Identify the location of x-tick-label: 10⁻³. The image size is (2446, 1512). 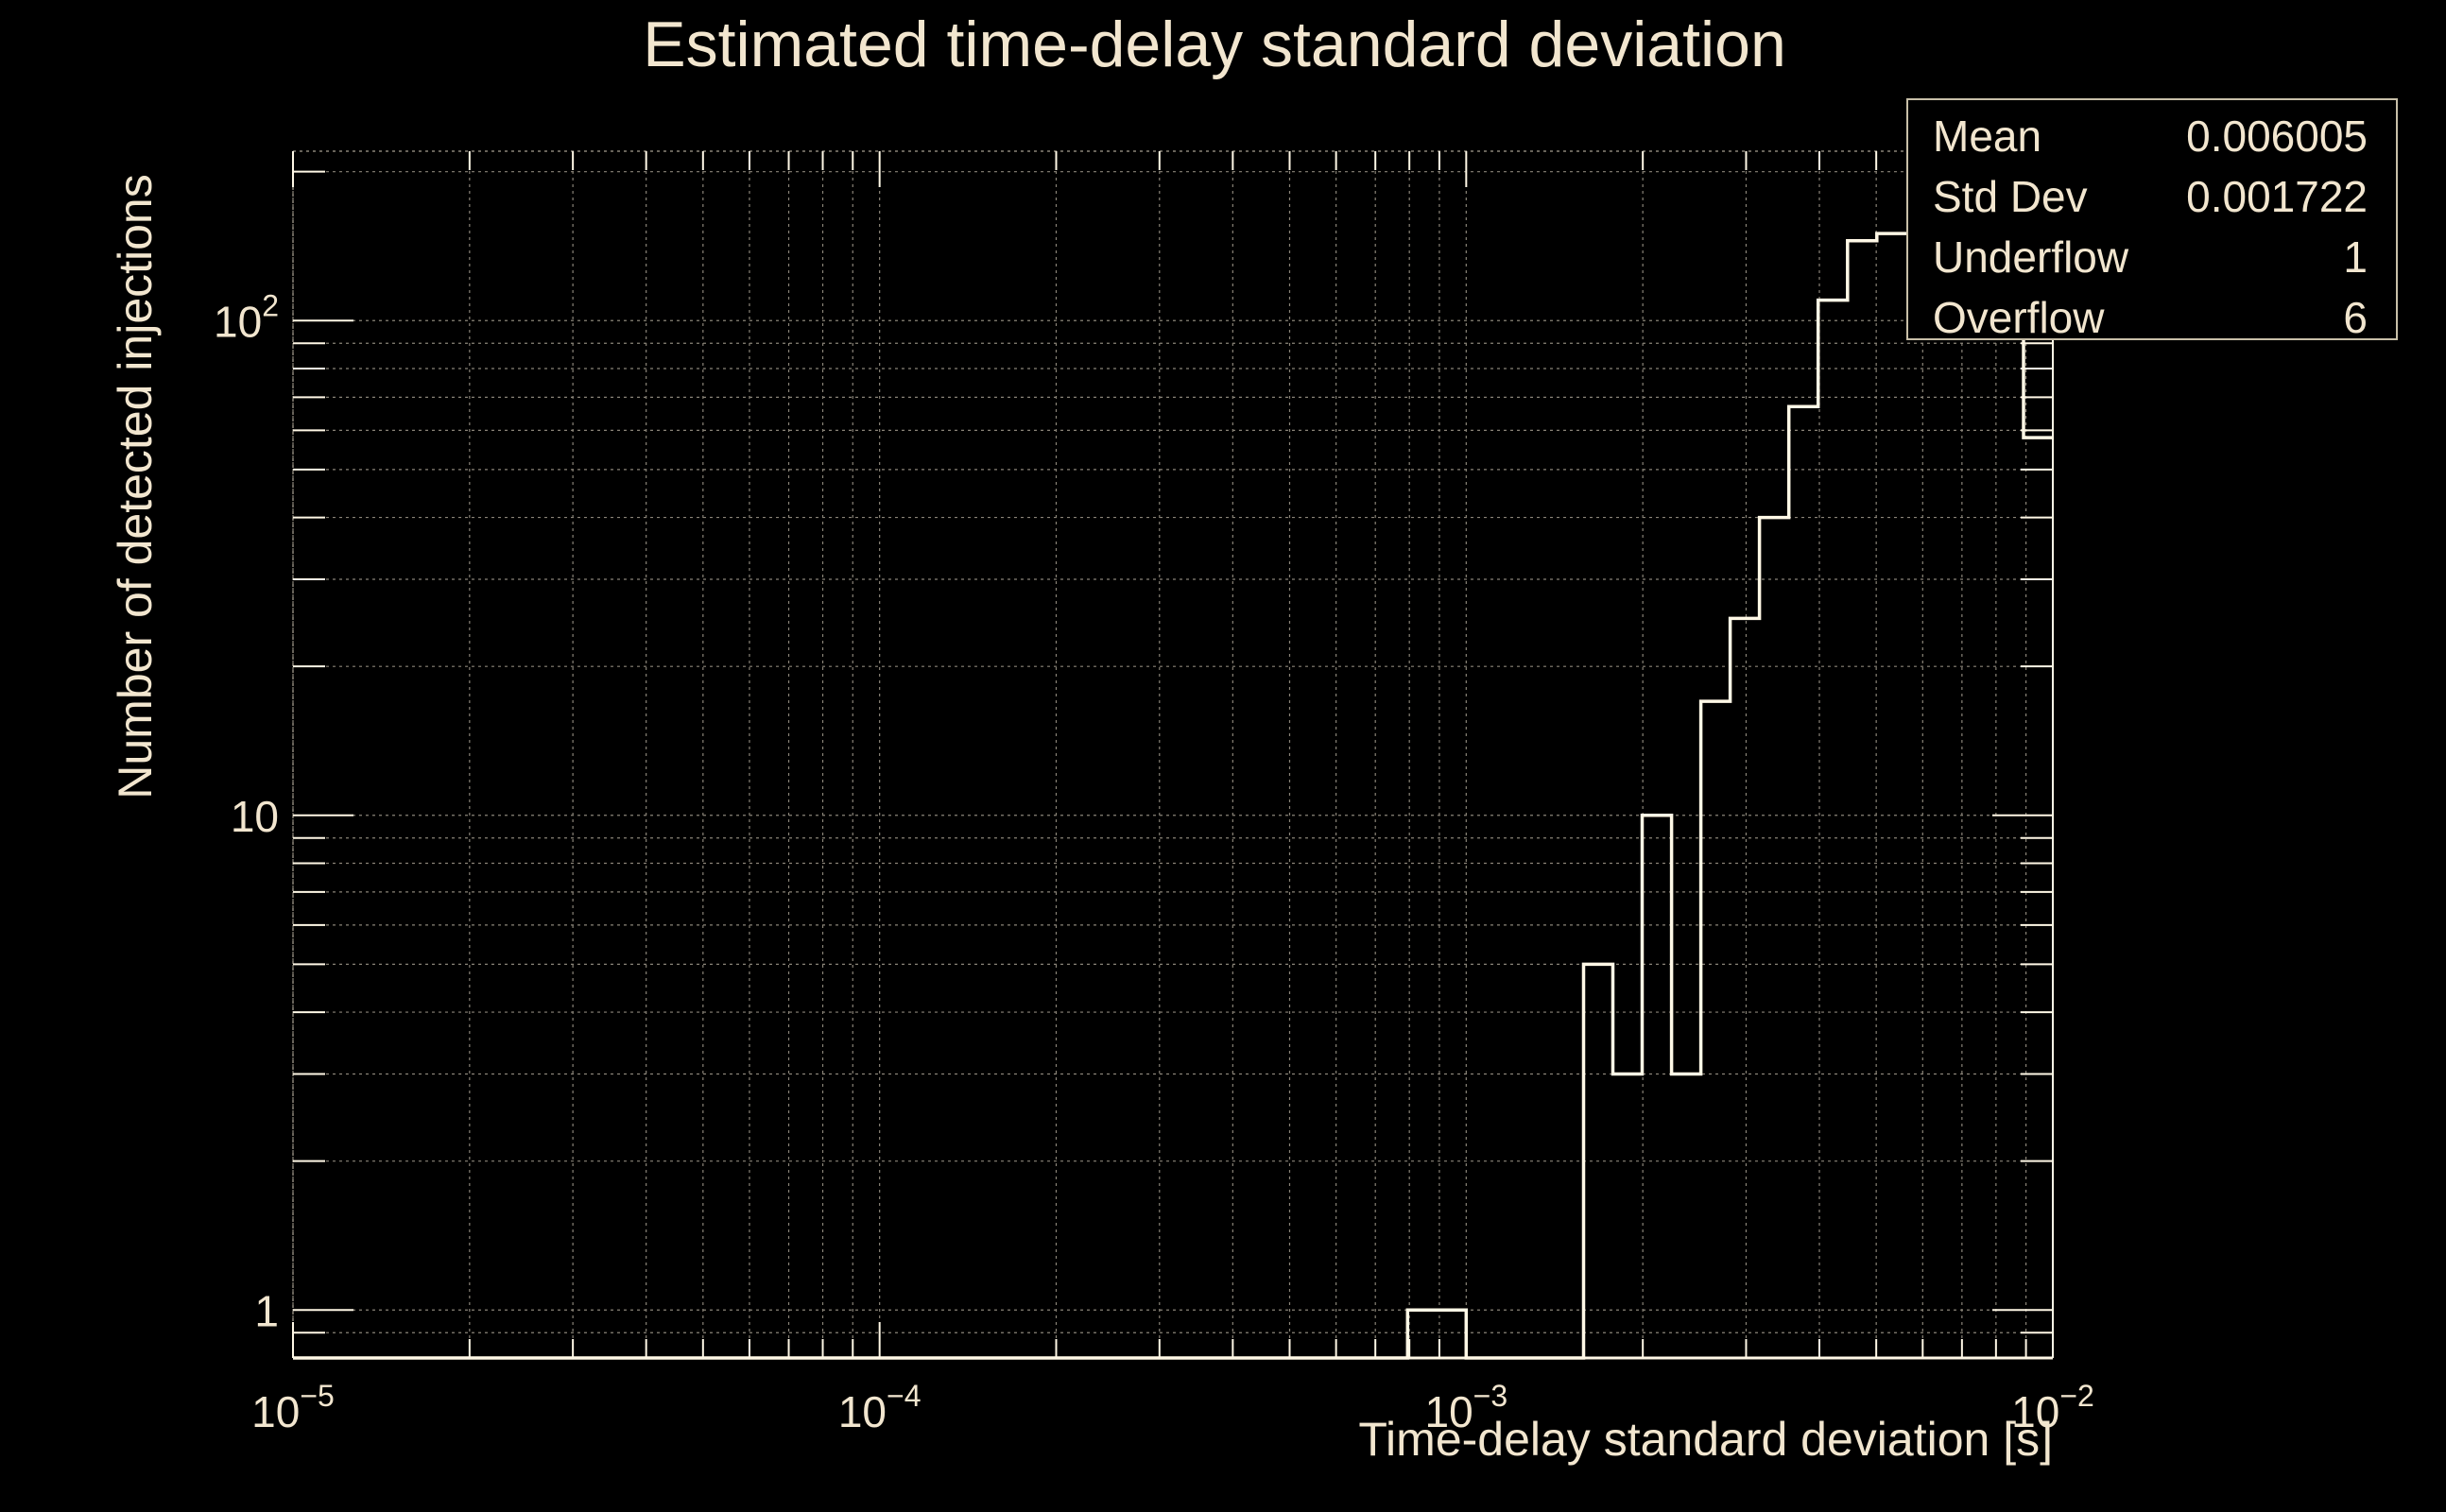
(1466, 1407).